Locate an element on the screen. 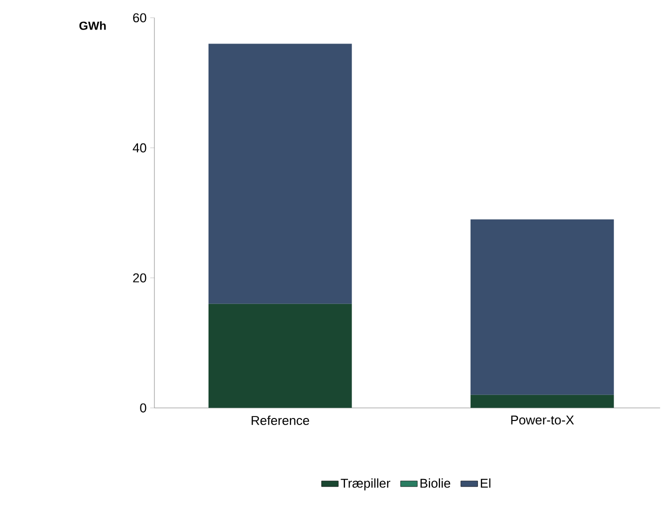 This screenshot has height=529, width=669. x-tick-label: Reference is located at coordinates (281, 420).